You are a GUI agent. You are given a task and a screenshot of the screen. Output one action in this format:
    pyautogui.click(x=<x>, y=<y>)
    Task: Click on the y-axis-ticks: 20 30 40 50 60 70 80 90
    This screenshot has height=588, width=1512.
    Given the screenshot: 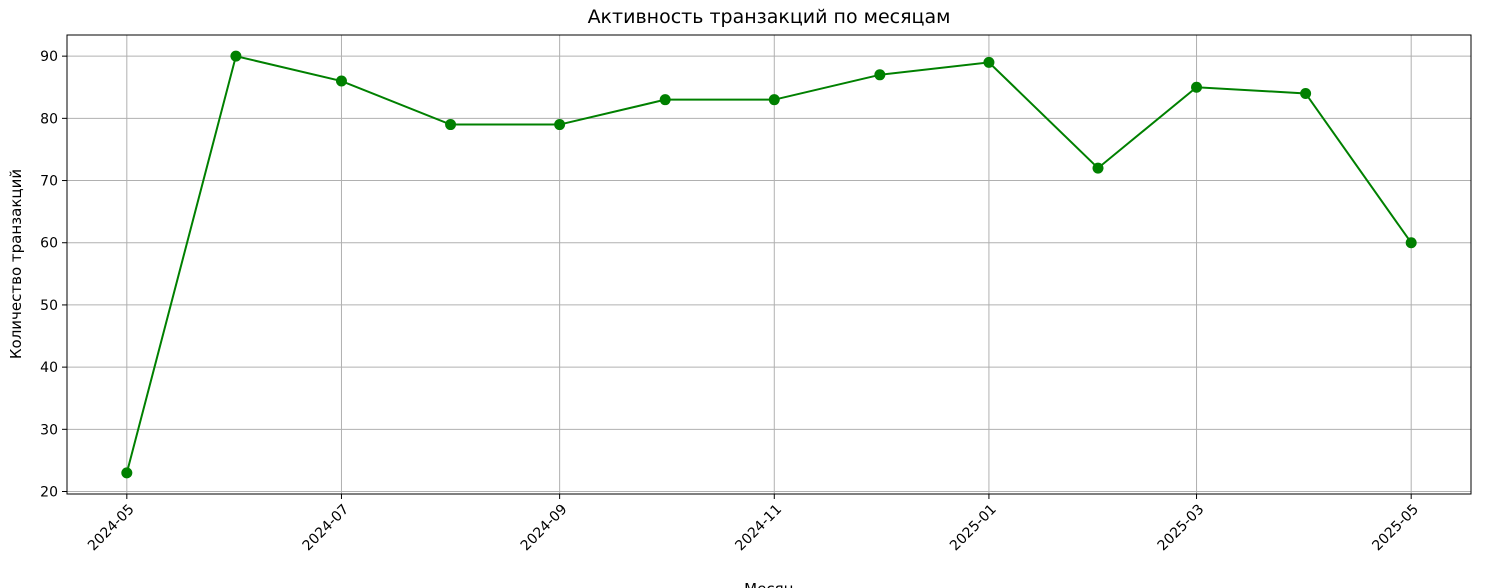 What is the action you would take?
    pyautogui.click(x=53, y=275)
    